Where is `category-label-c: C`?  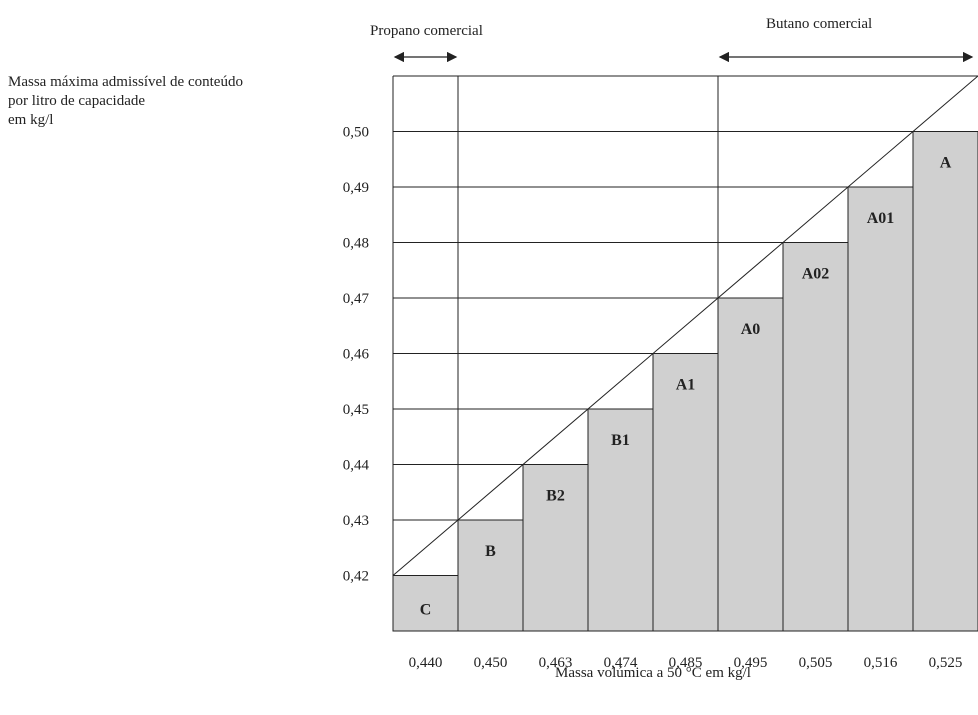 category-label-c: C is located at coordinates (426, 609).